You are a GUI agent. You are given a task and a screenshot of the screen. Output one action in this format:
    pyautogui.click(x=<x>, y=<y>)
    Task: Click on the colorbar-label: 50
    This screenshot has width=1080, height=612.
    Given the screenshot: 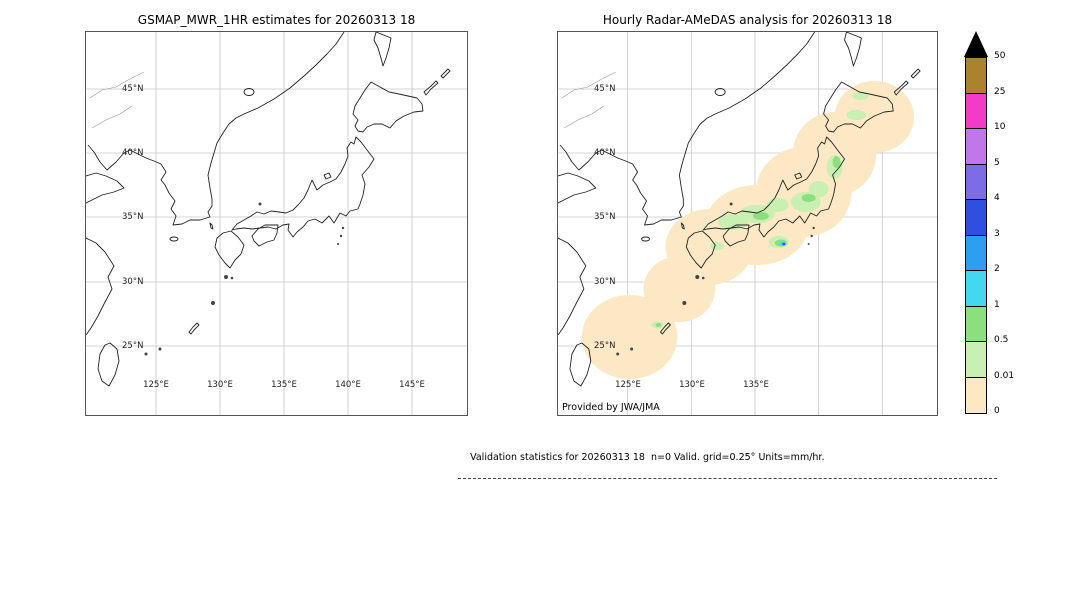 What is the action you would take?
    pyautogui.click(x=1000, y=56)
    